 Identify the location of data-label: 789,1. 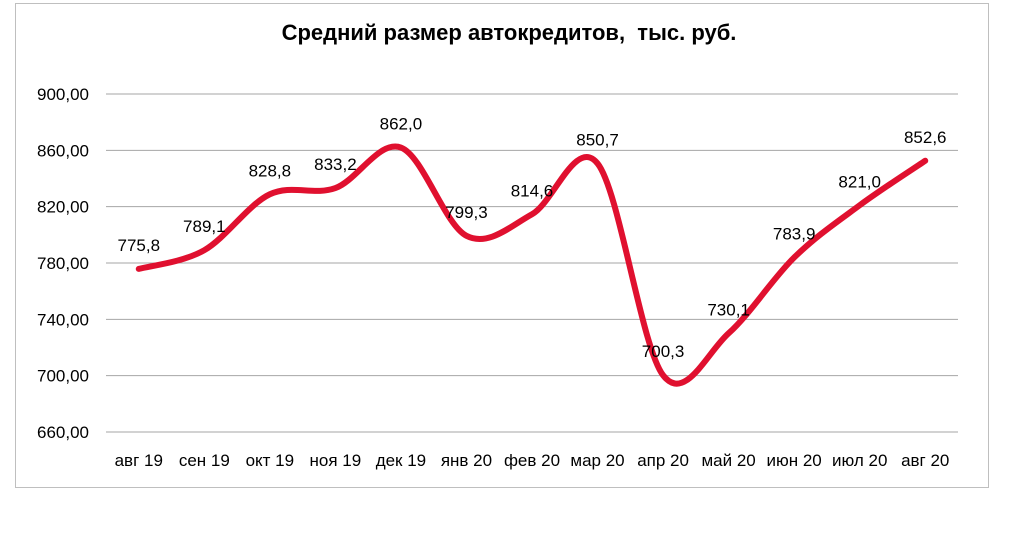
(204, 226).